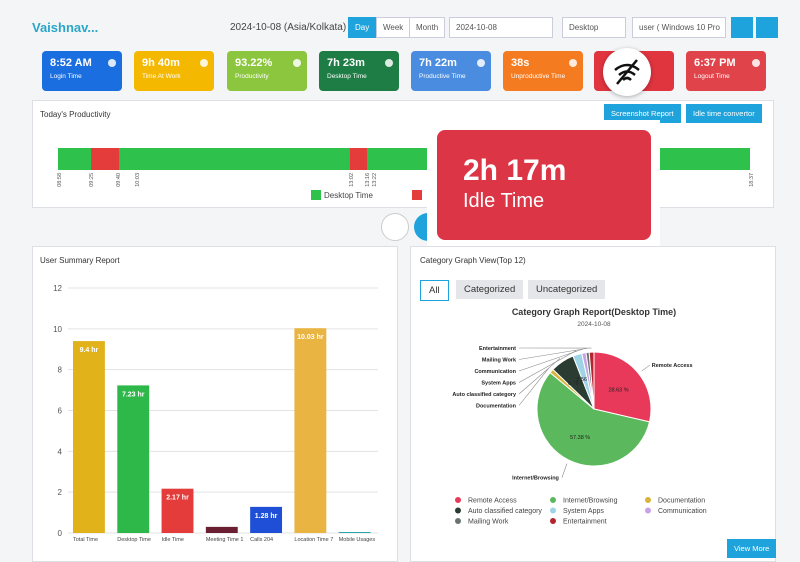 The image size is (800, 562). I want to click on panel-title: Category Graph View(Top 12), so click(473, 260).